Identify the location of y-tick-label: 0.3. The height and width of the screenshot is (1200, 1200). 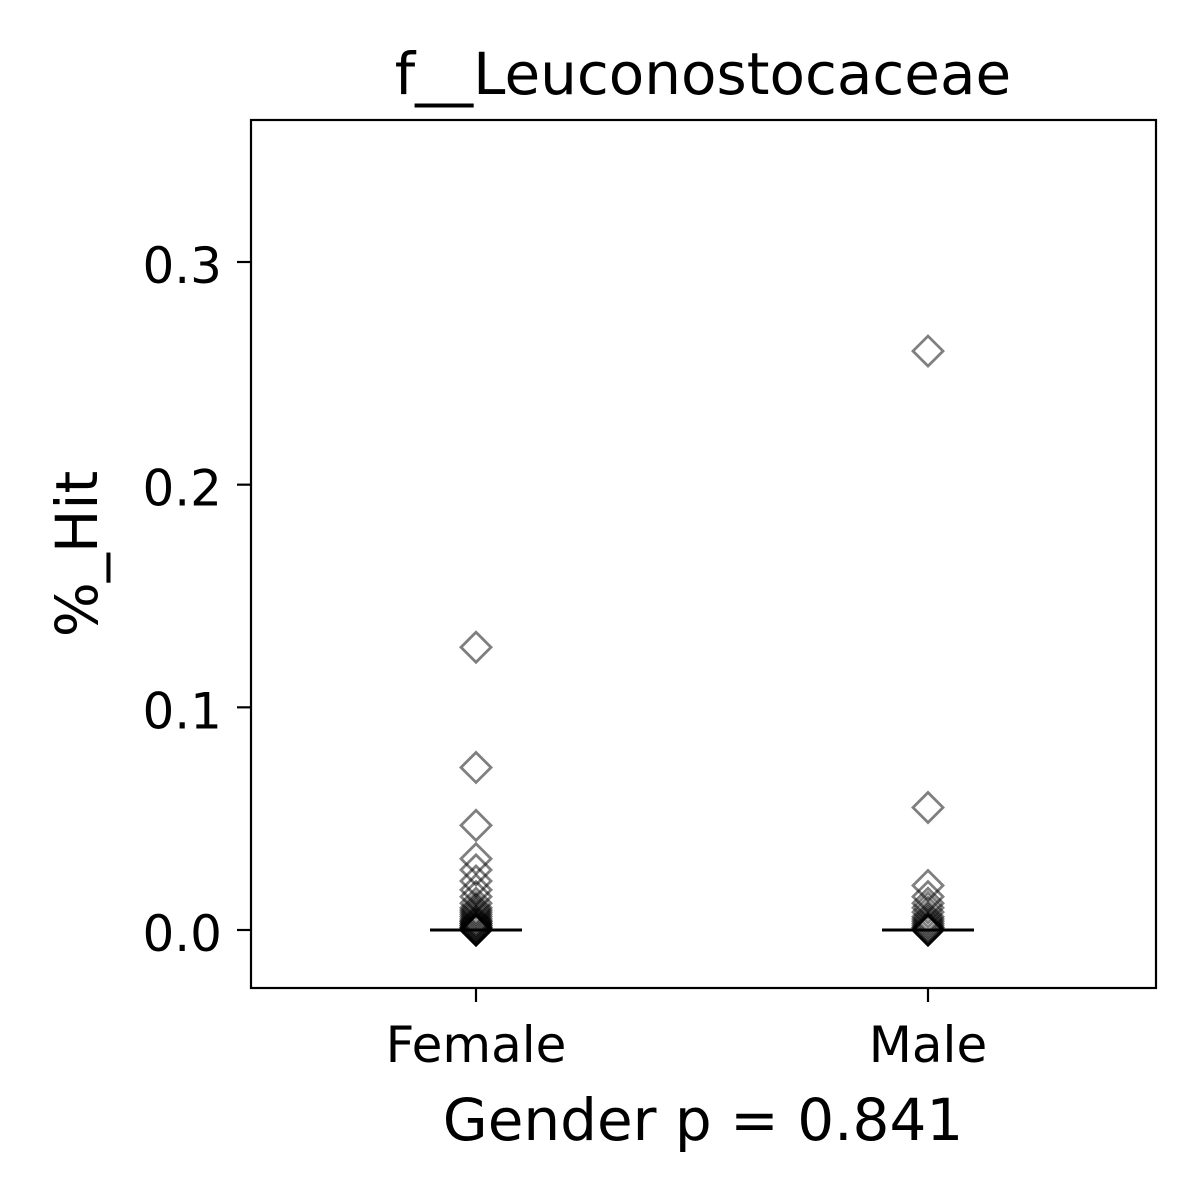
(182, 266).